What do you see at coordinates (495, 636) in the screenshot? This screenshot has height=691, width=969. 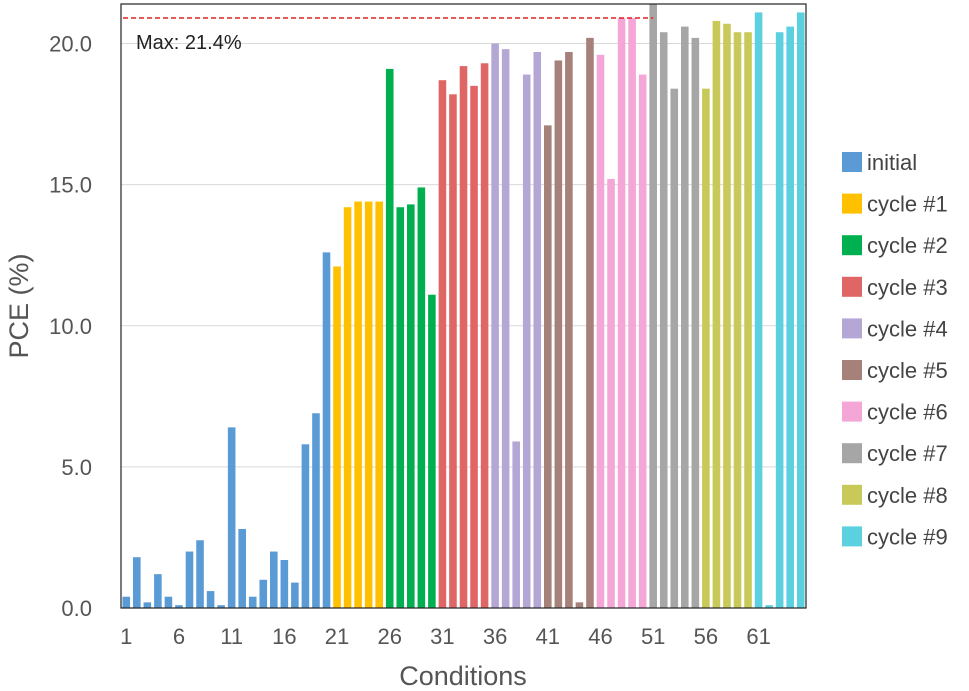 I see `x-tick-label: 36` at bounding box center [495, 636].